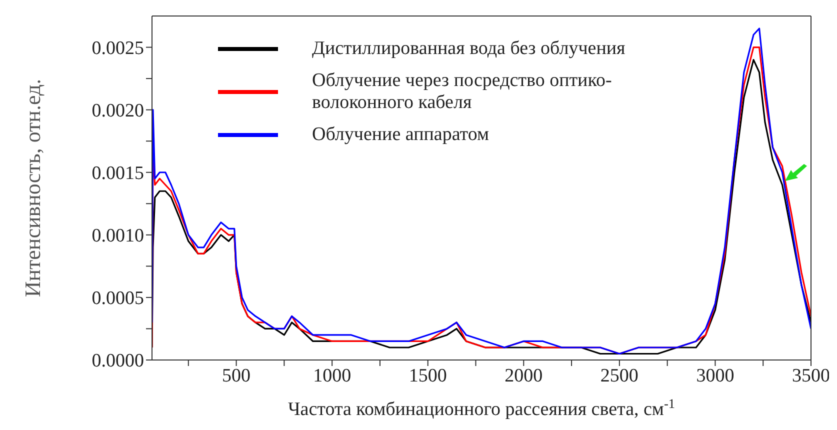 This screenshot has height=430, width=837. Describe the element at coordinates (482, 408) in the screenshot. I see `x-axis-title: Частота комбинационного рассеяния света, см$^{-1}$` at that location.